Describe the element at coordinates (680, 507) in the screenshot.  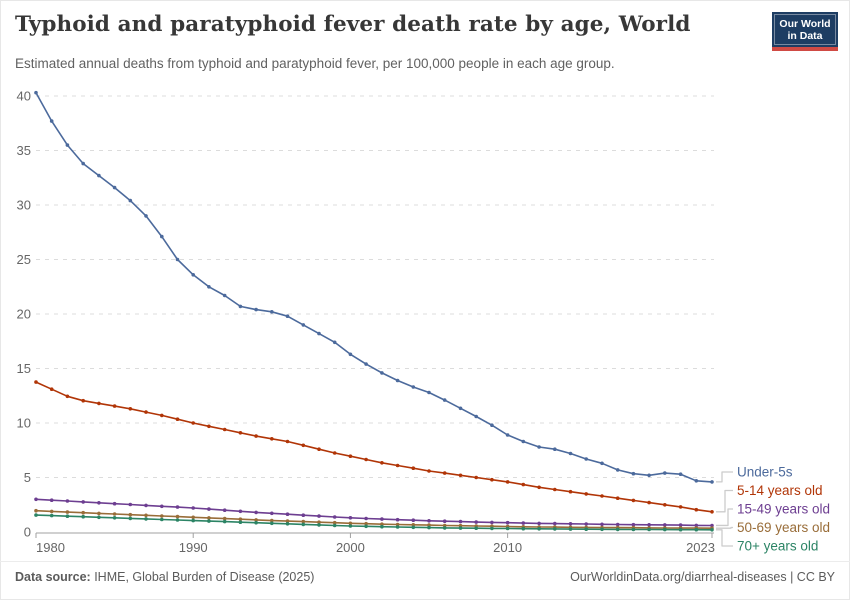
I see `series-point-5-14-years-old-2021` at that location.